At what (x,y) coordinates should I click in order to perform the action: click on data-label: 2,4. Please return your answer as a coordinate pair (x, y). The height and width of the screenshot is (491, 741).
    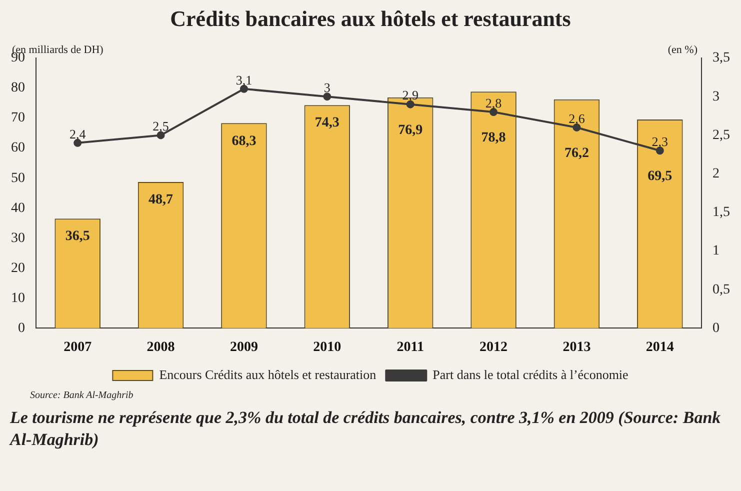
    Looking at the image, I should click on (77, 134).